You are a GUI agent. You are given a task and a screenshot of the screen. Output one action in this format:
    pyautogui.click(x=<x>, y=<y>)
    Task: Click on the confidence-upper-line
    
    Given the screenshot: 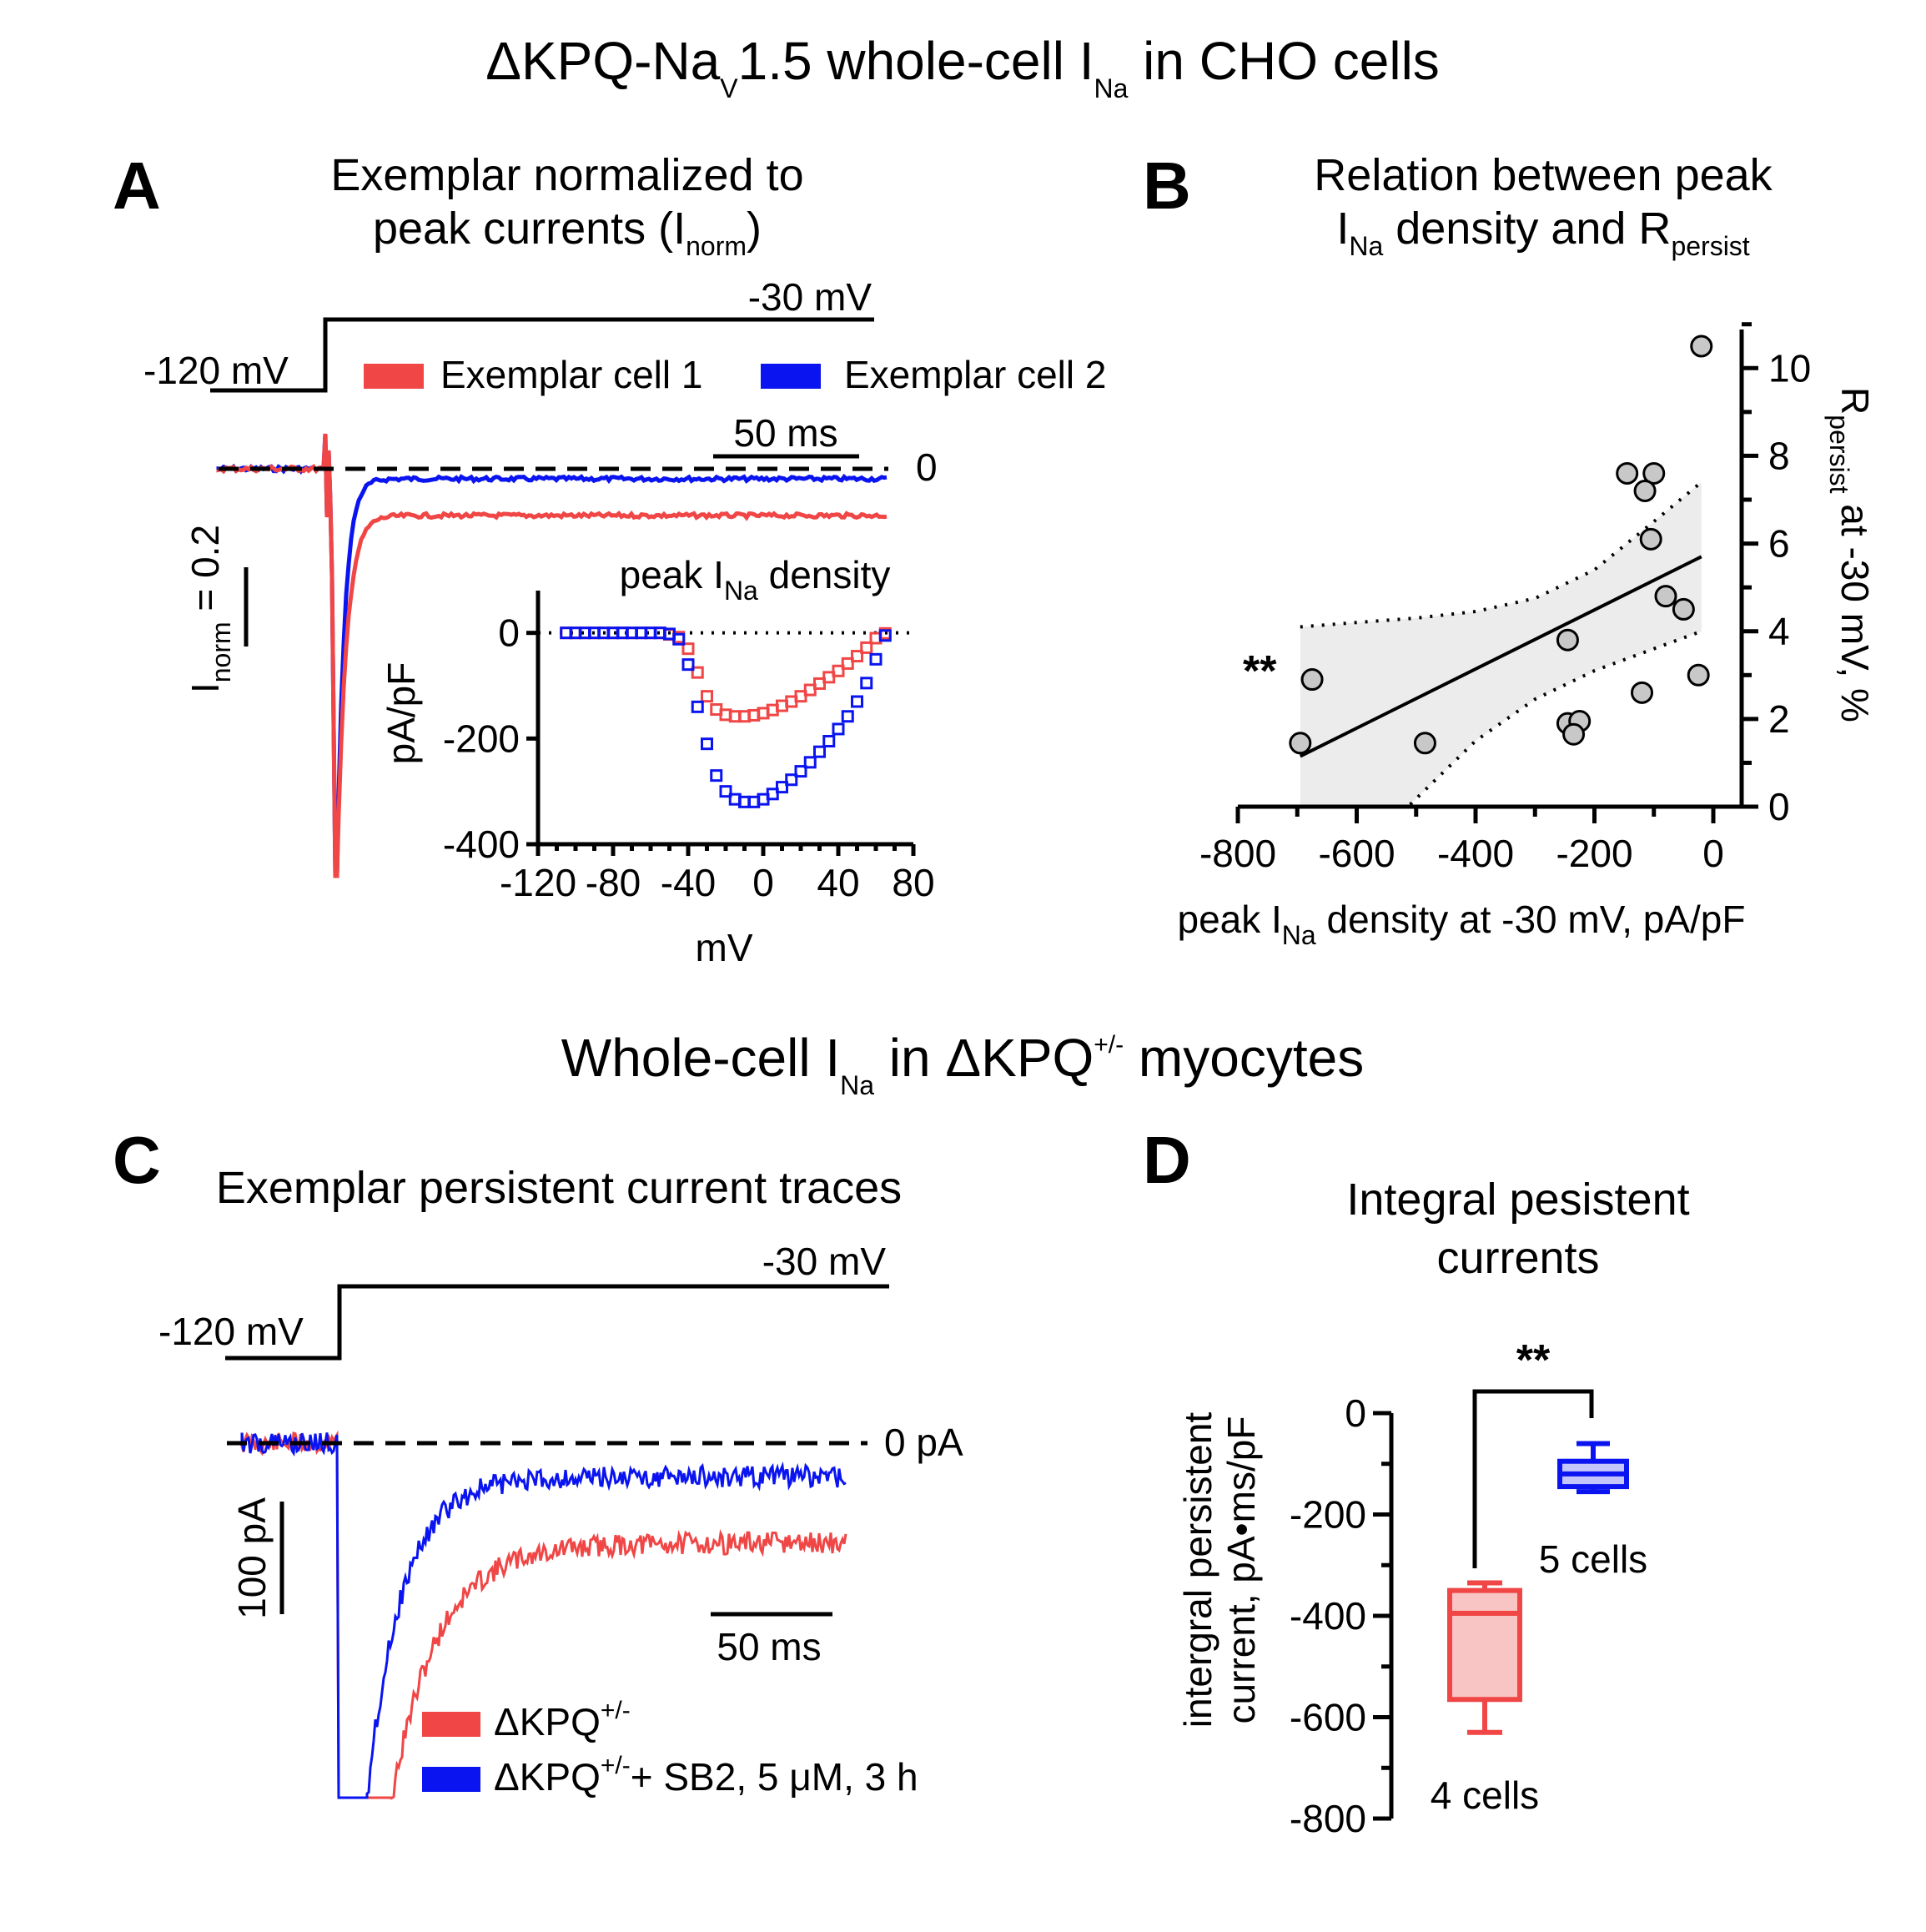 What is the action you would take?
    pyautogui.click(x=1502, y=554)
    